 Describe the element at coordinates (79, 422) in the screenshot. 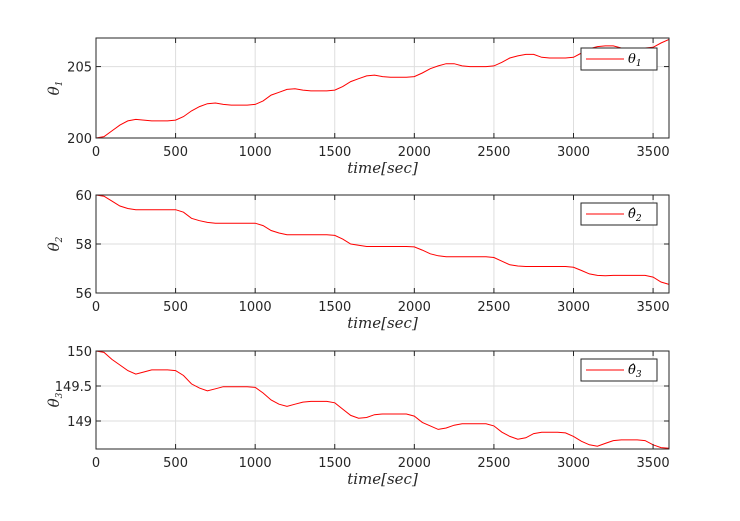

I see `y-tick-label: 149` at that location.